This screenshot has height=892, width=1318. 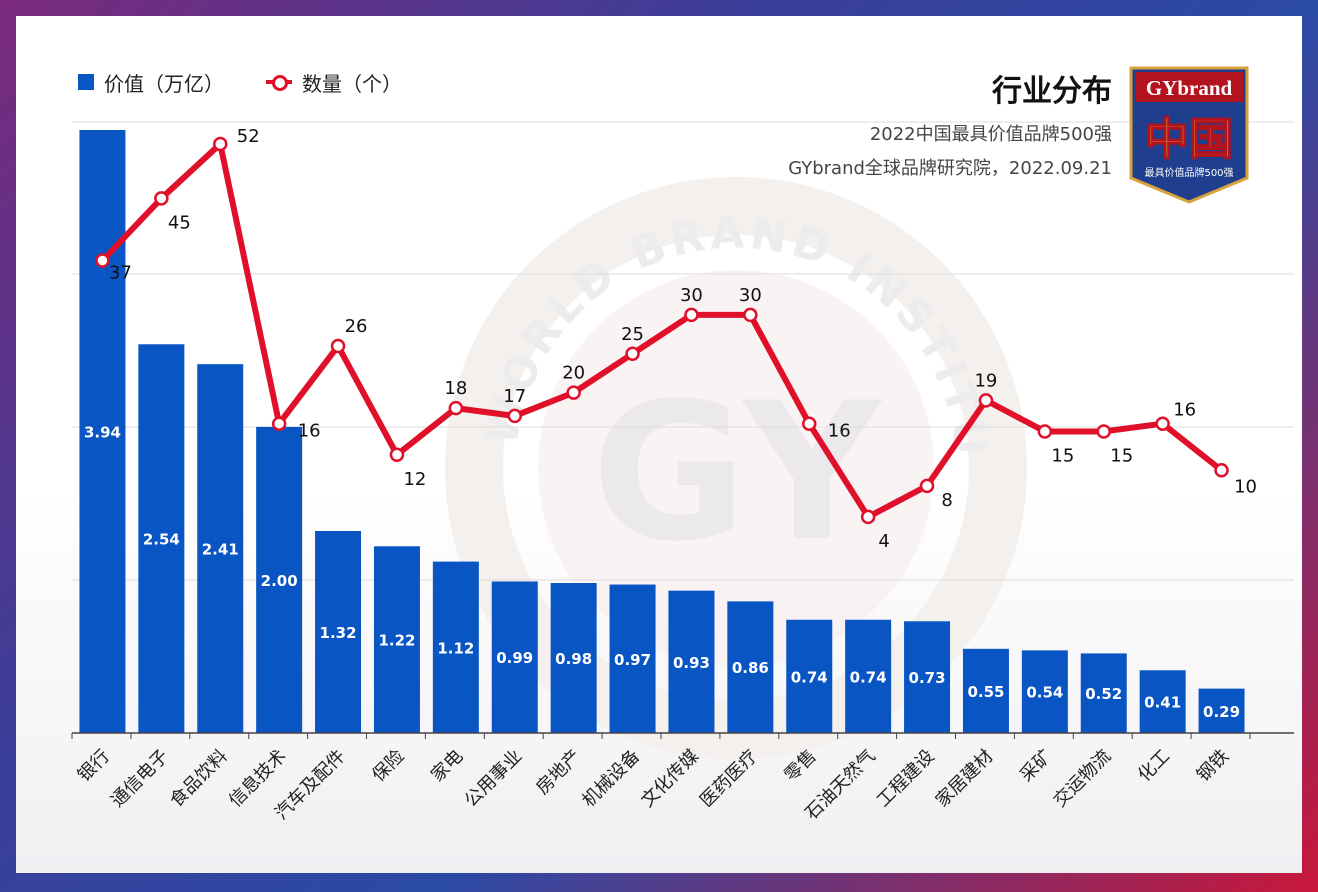 I want to click on x-tick-label-15: 家居建材, so click(x=965, y=779).